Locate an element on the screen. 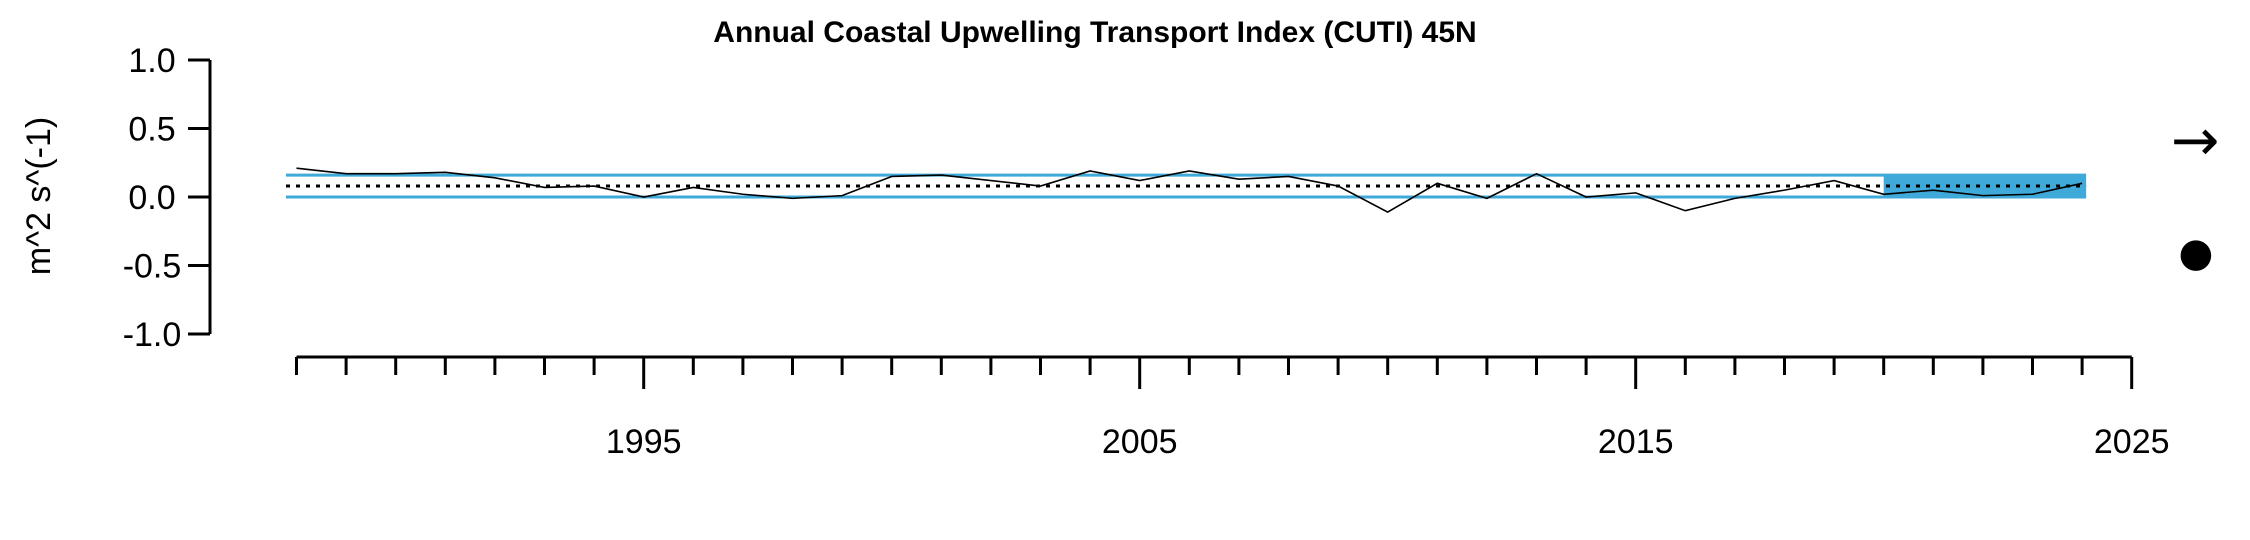 The height and width of the screenshot is (540, 2250). recent-window-fill is located at coordinates (1985, 186).